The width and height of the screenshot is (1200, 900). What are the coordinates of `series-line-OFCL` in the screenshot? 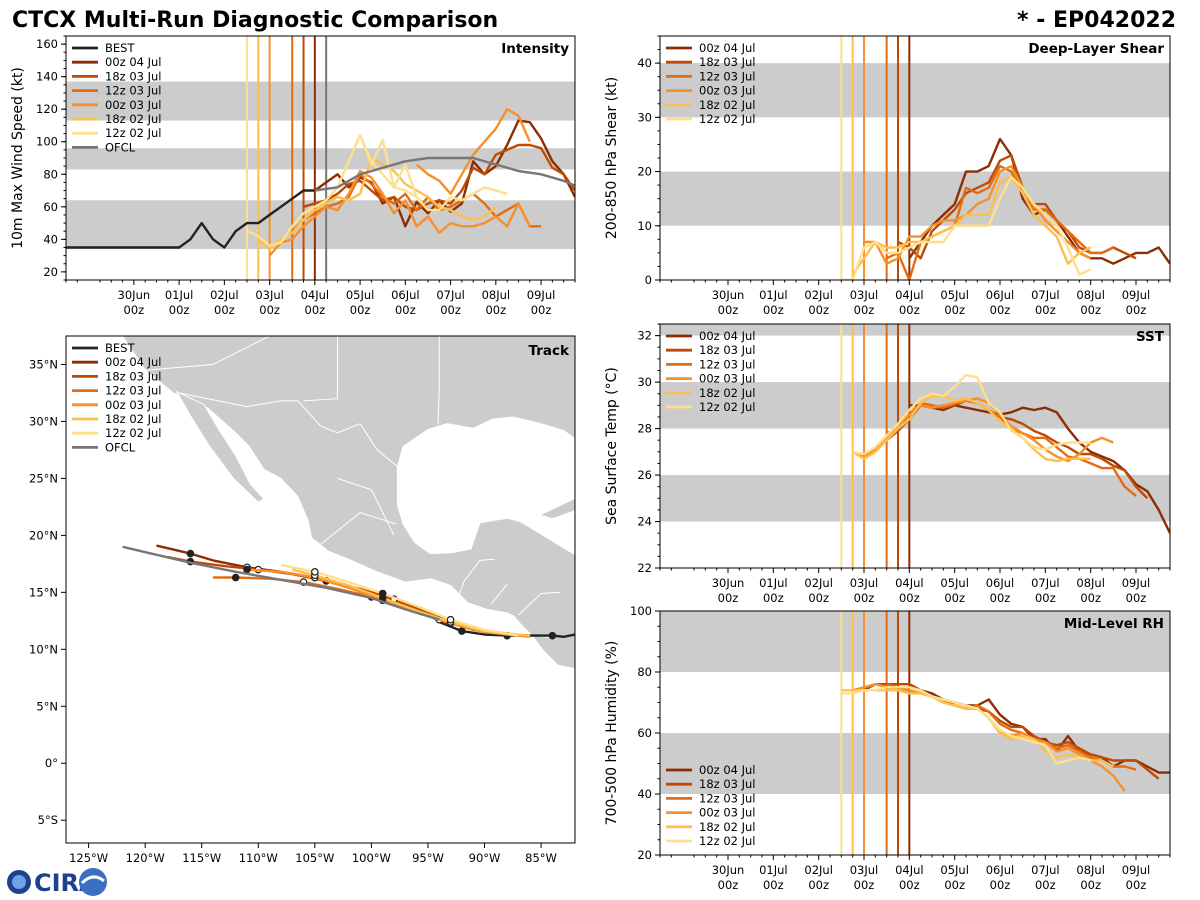 It's located at (444, 174).